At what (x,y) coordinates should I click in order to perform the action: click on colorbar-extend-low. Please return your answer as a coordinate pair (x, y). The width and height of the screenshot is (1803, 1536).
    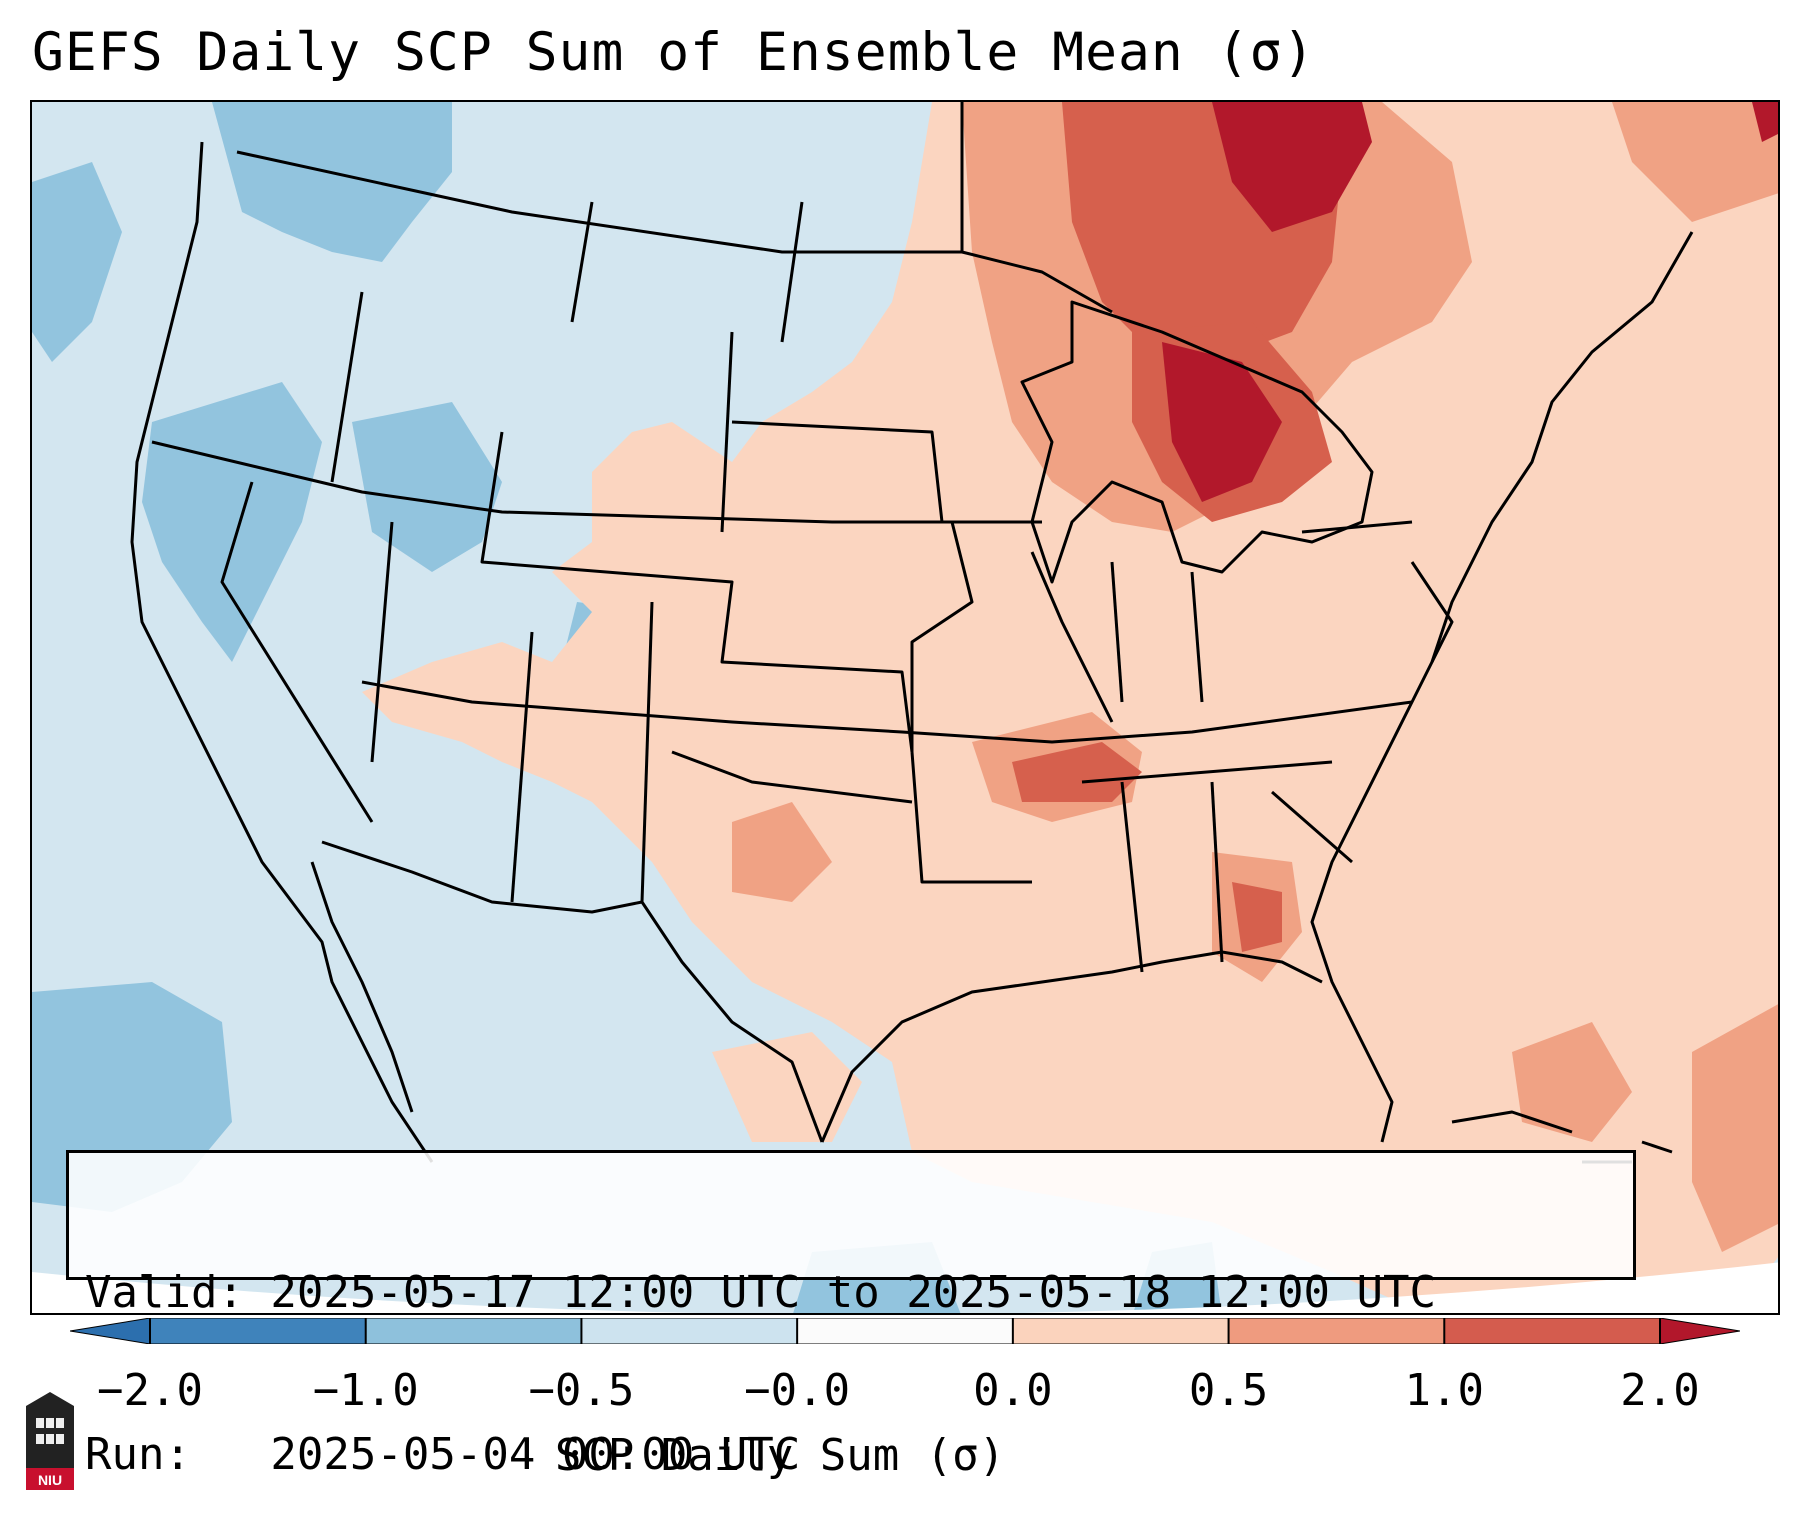
    Looking at the image, I should click on (110, 1331).